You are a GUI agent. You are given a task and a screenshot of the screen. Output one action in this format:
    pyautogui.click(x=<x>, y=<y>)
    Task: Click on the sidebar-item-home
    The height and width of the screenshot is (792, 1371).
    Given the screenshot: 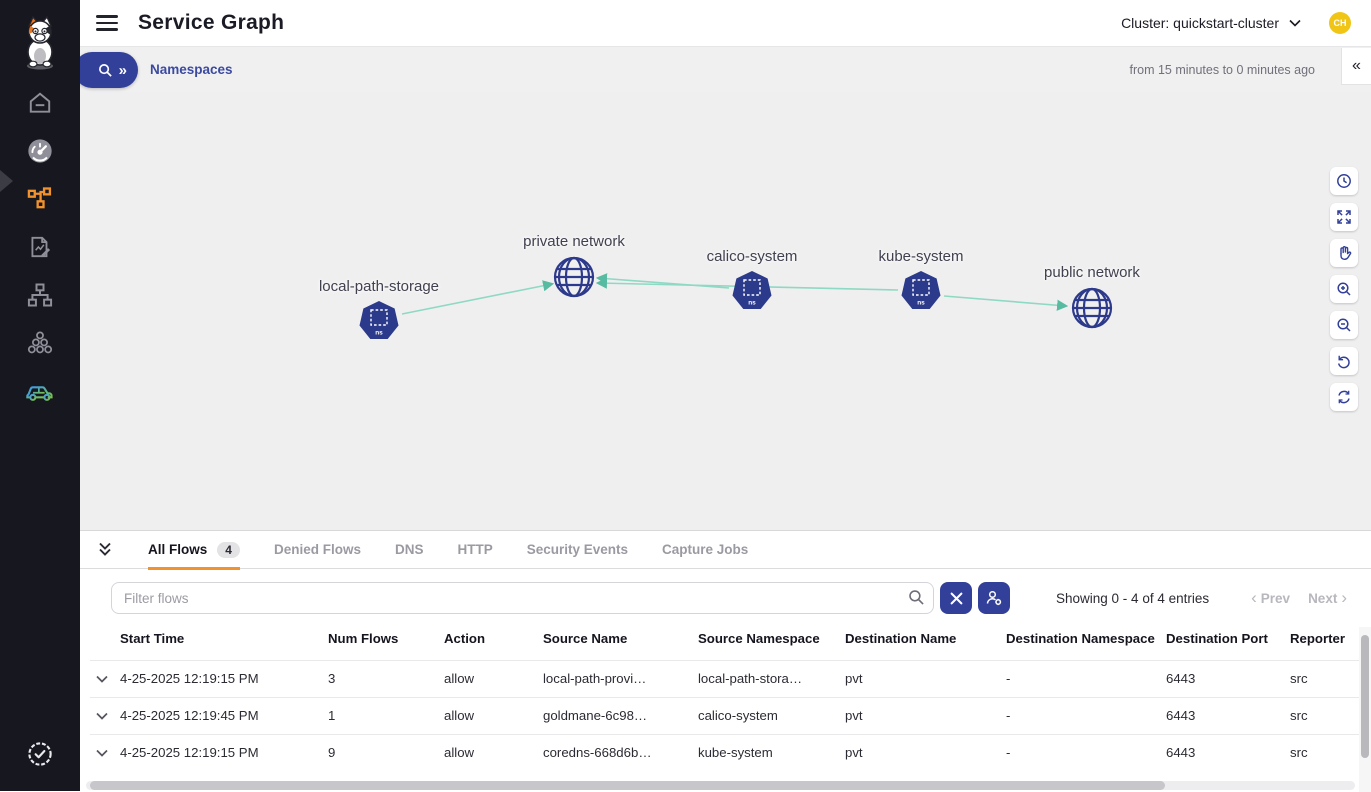 What is the action you would take?
    pyautogui.click(x=40, y=103)
    